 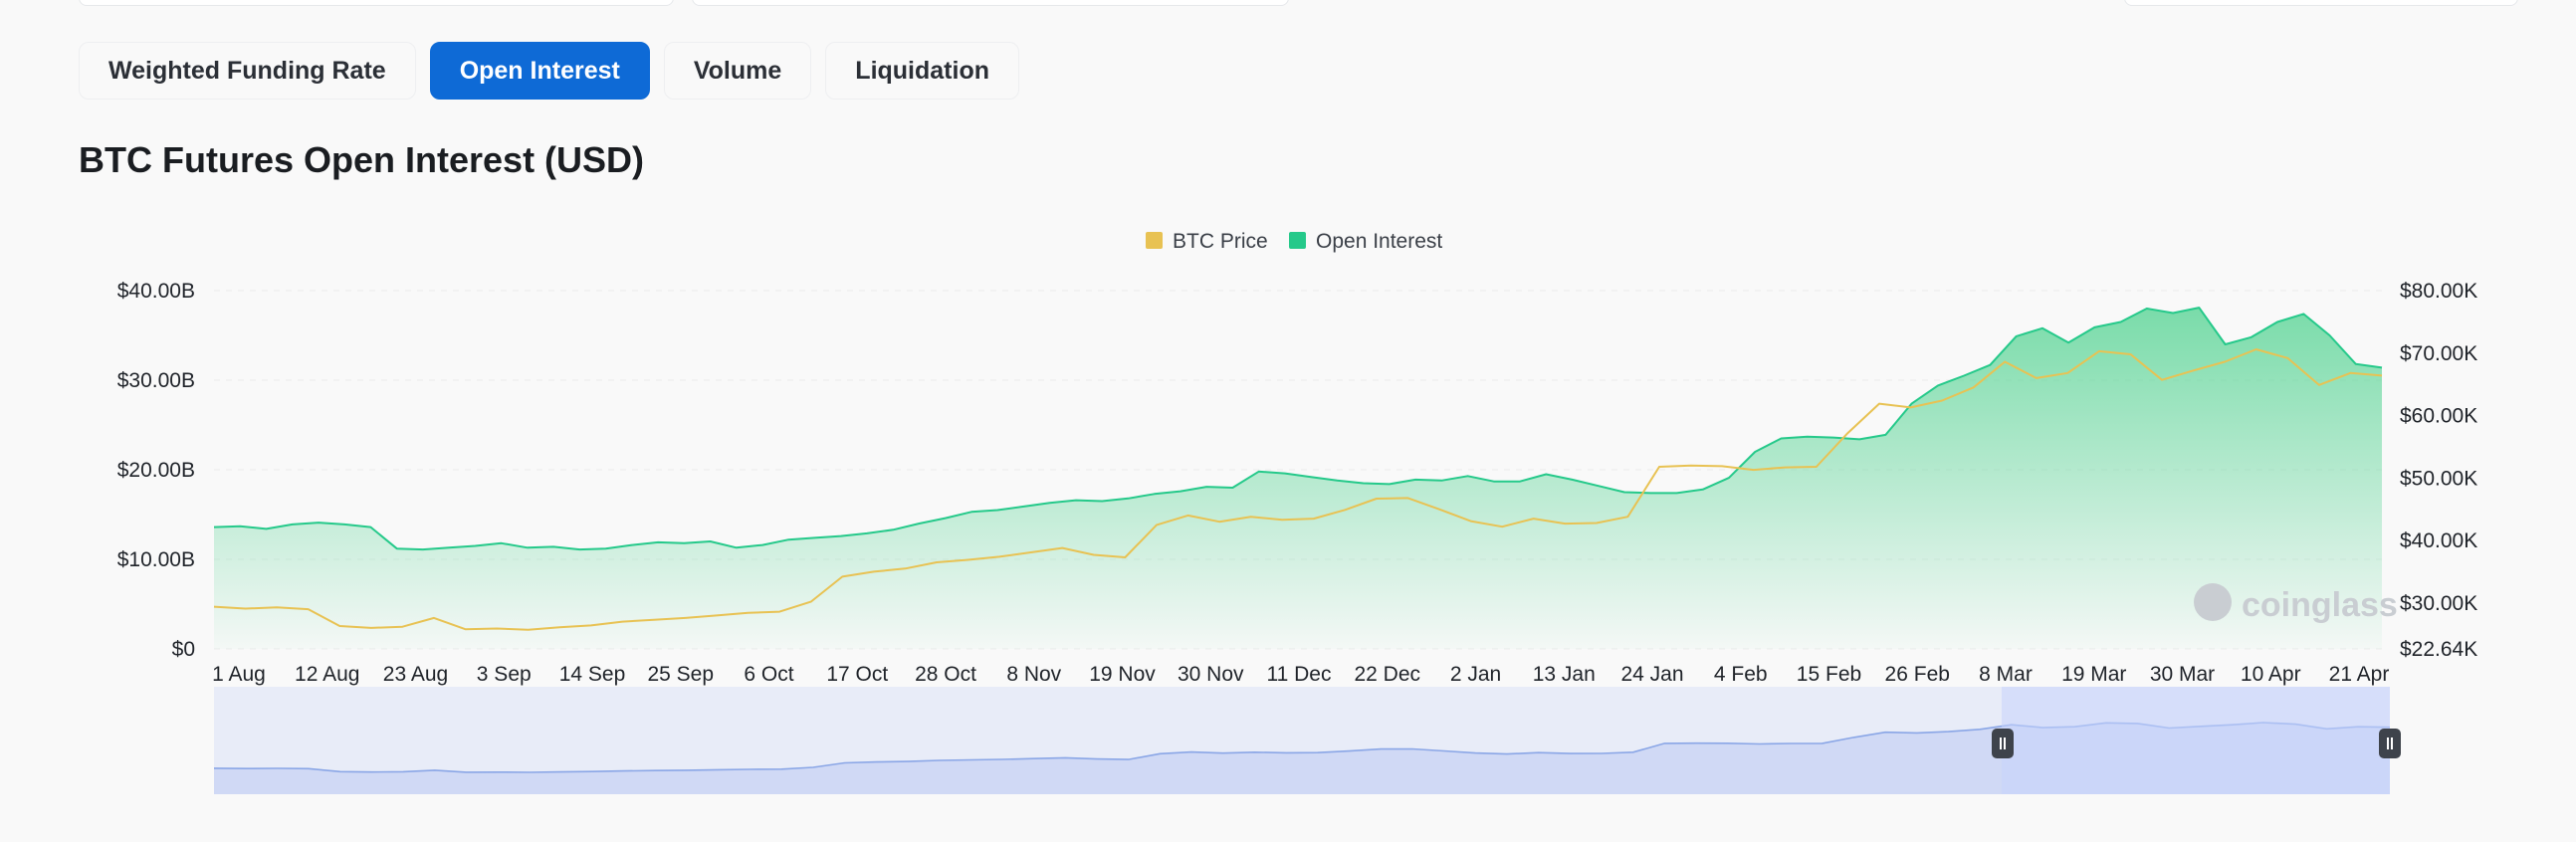 What do you see at coordinates (1829, 674) in the screenshot?
I see `x-tick-label: 15 Feb` at bounding box center [1829, 674].